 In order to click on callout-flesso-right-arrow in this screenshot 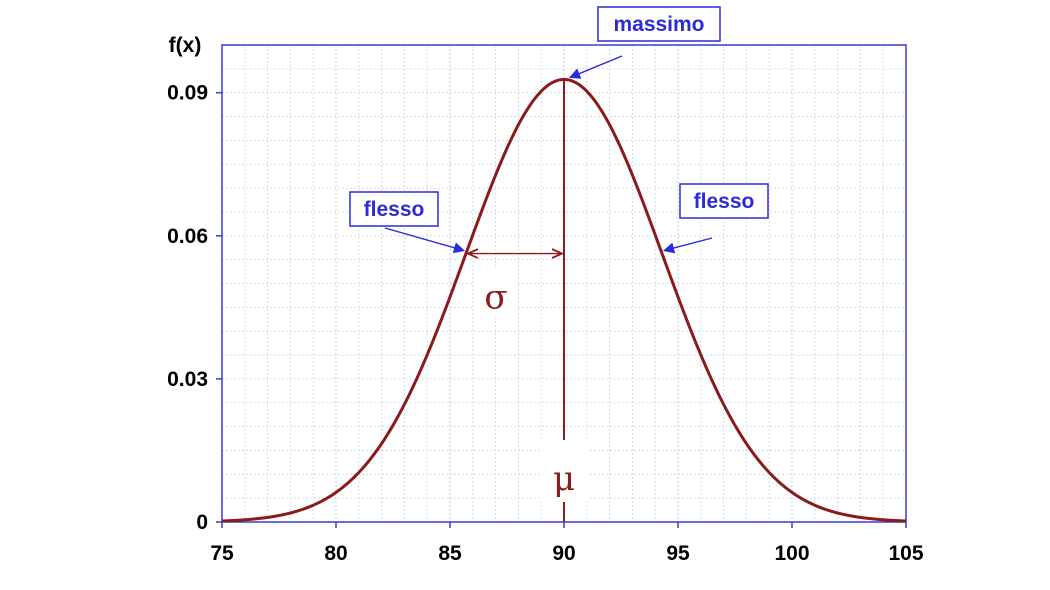, I will do `click(687, 245)`.